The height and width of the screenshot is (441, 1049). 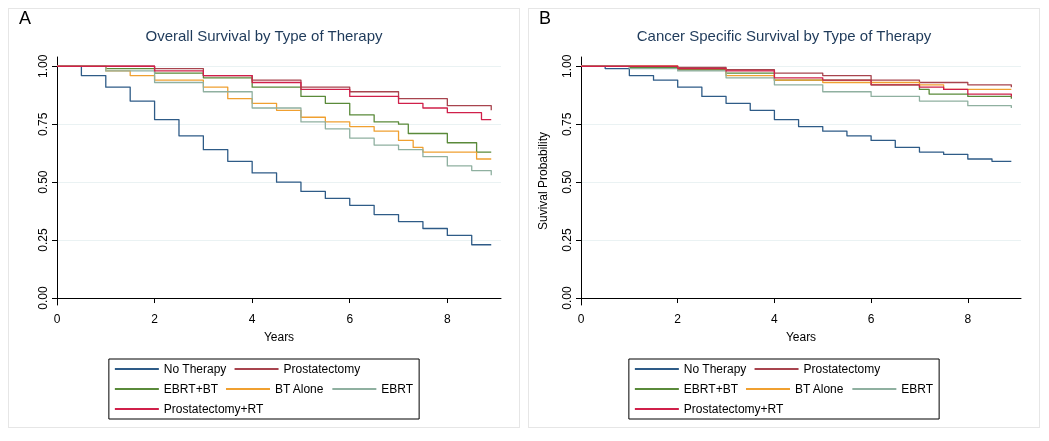 What do you see at coordinates (25, 18) in the screenshot?
I see `text: A` at bounding box center [25, 18].